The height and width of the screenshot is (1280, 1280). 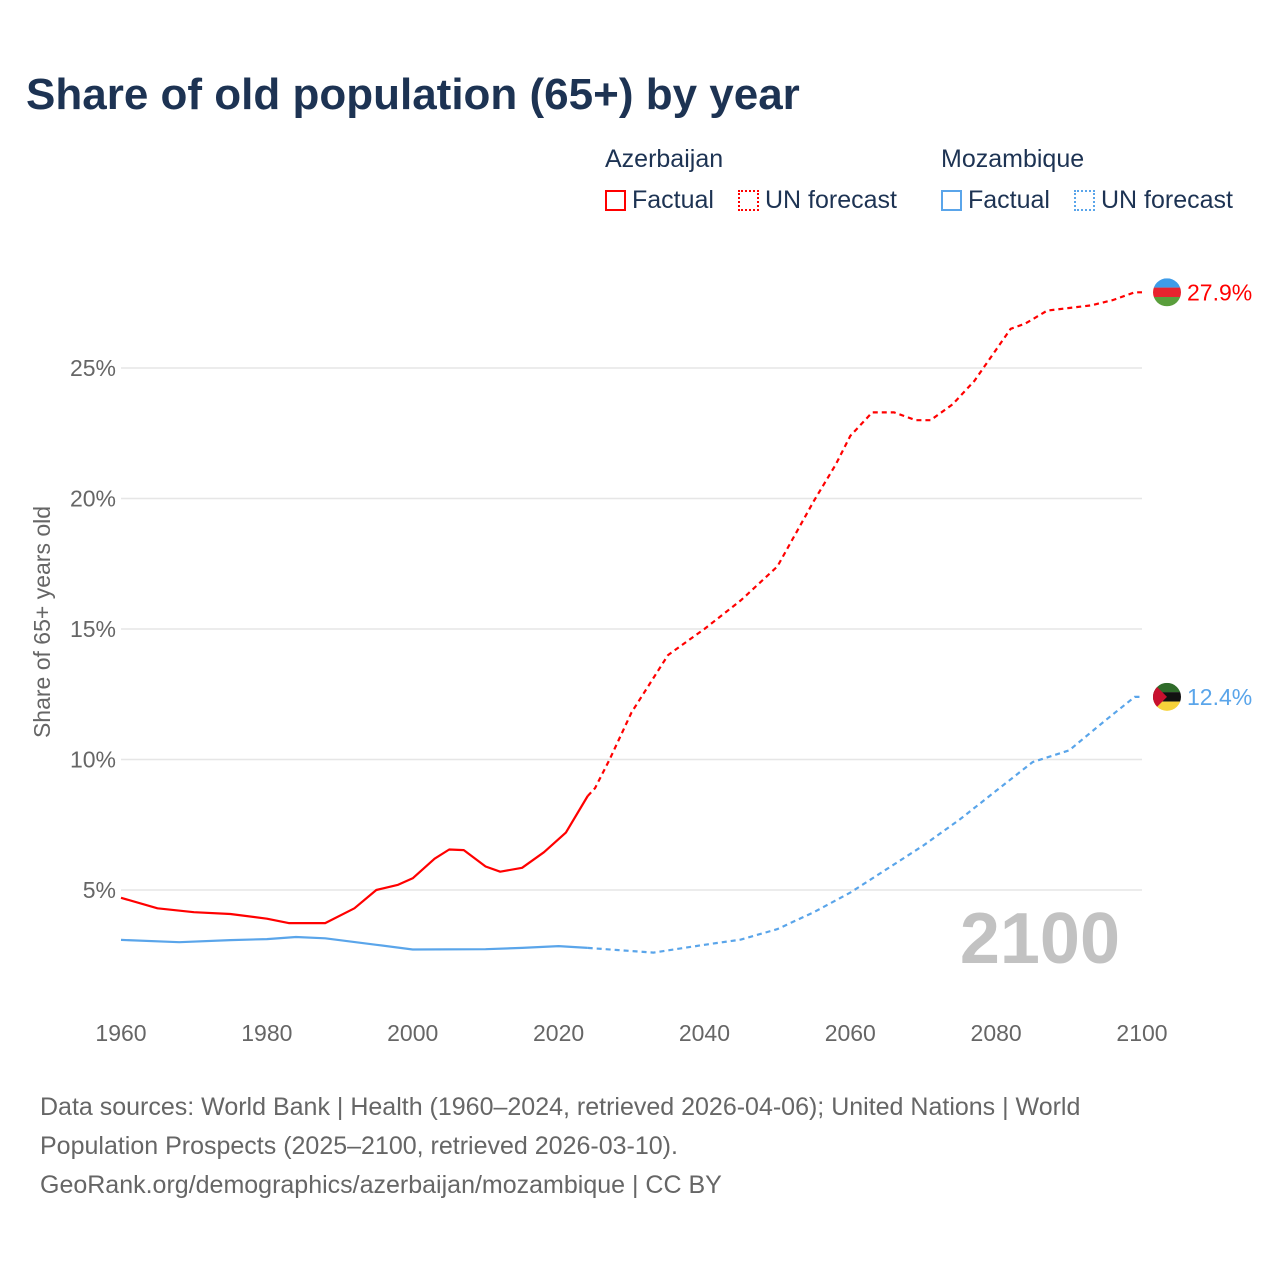 What do you see at coordinates (93, 499) in the screenshot?
I see `y-tick-label: 20%` at bounding box center [93, 499].